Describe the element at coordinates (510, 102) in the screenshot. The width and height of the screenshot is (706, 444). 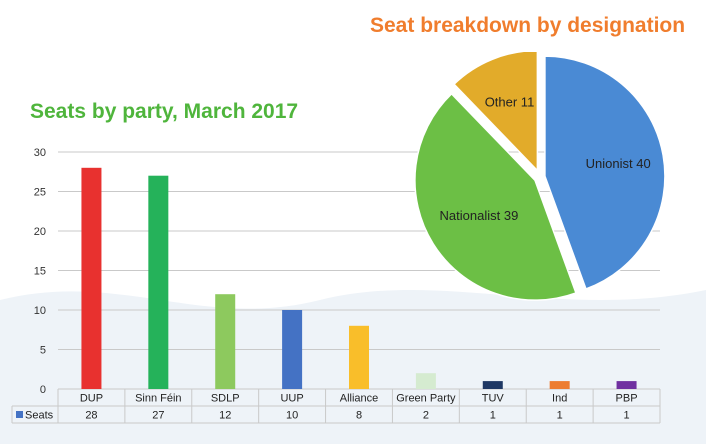
I see `pie-label-other: Other 11` at that location.